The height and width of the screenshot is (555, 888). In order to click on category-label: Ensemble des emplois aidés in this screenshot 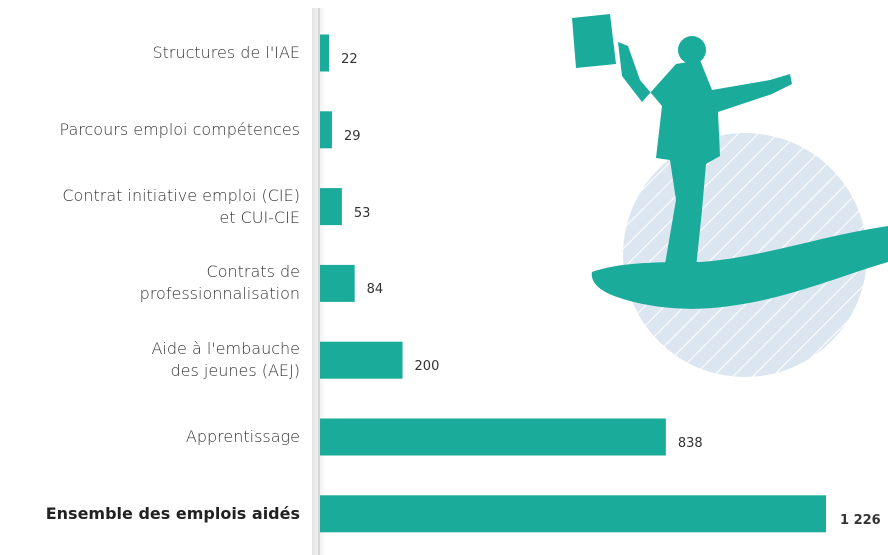, I will do `click(172, 513)`.